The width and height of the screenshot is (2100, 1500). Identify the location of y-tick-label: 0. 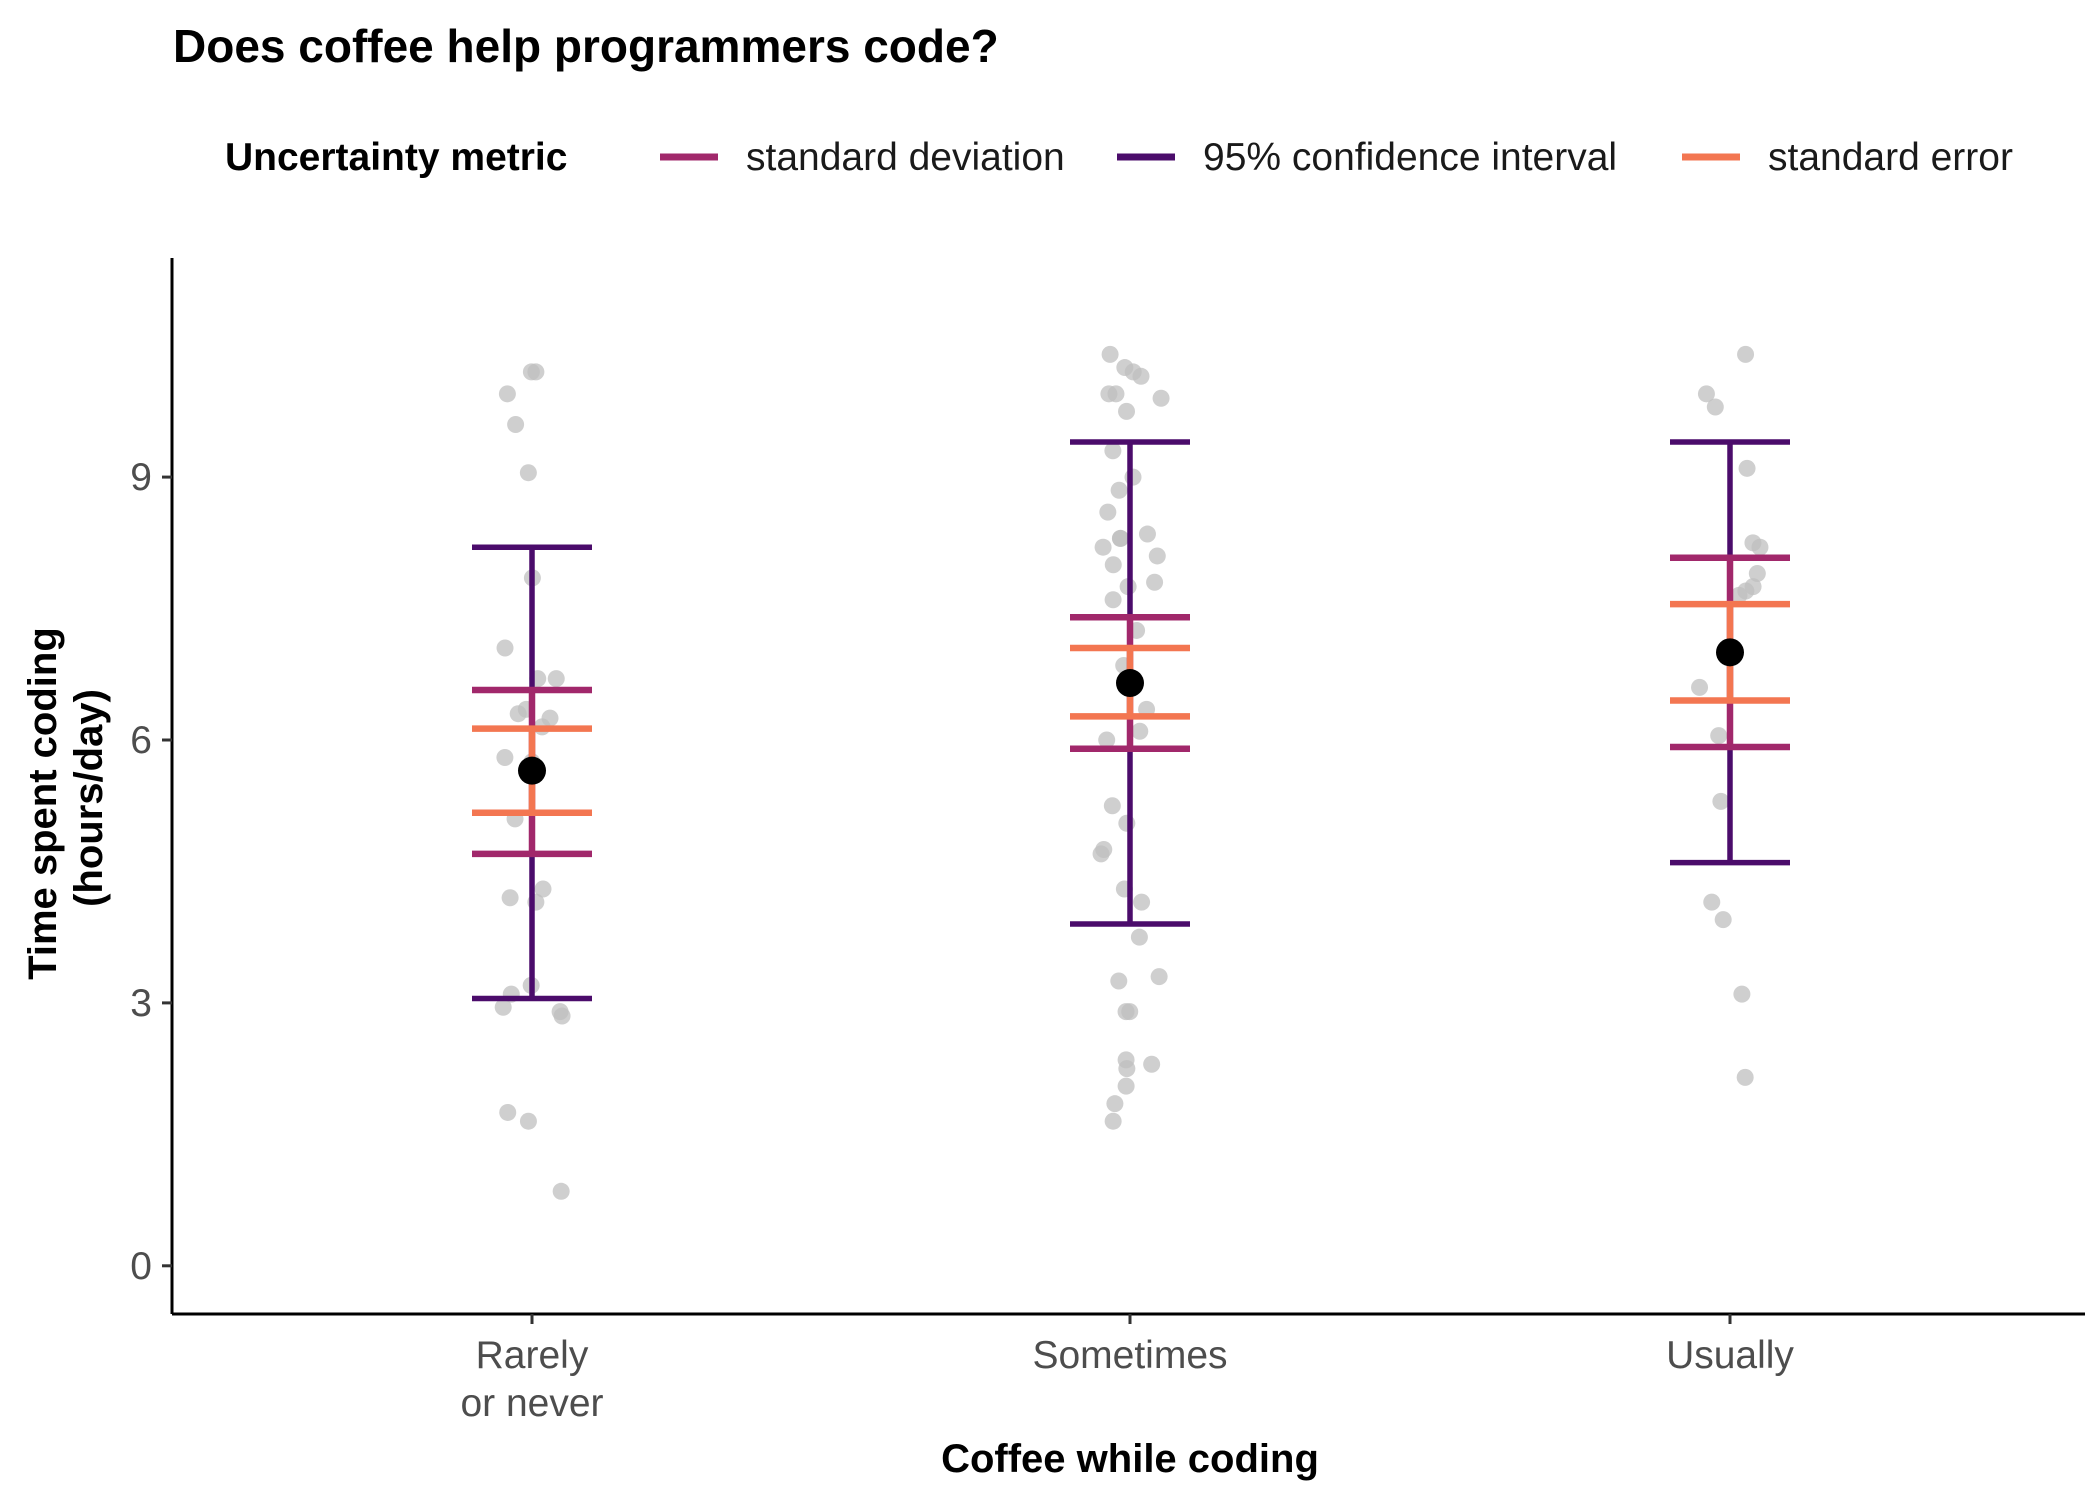
(141, 1266).